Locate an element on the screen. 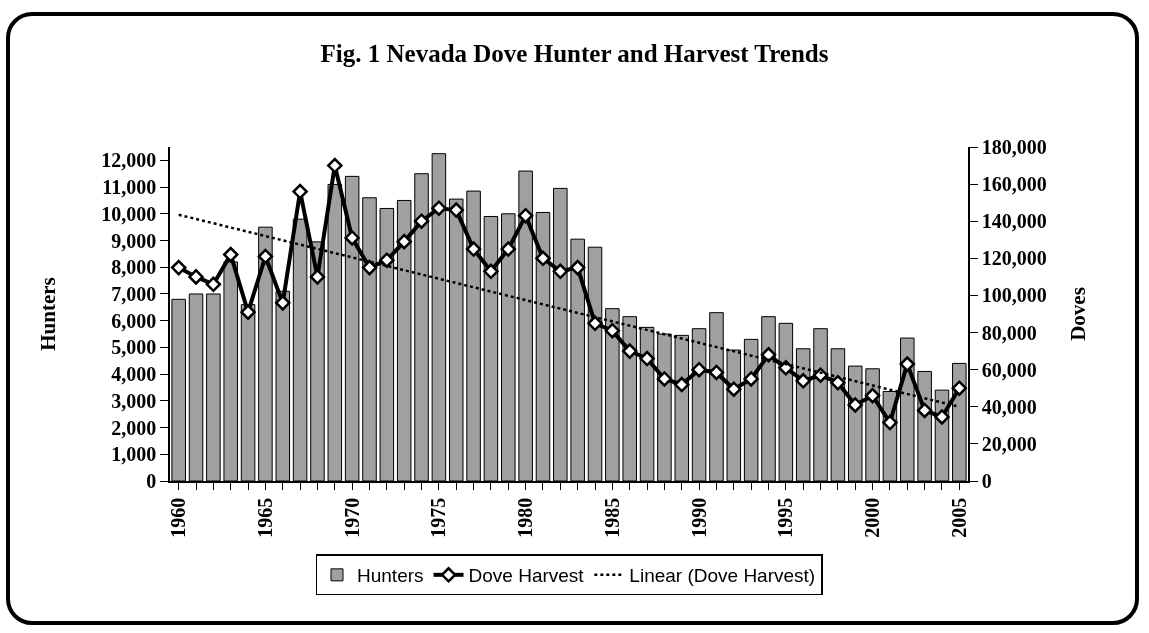 This screenshot has height=633, width=1149. x-tick-label: 1980 is located at coordinates (525, 517).